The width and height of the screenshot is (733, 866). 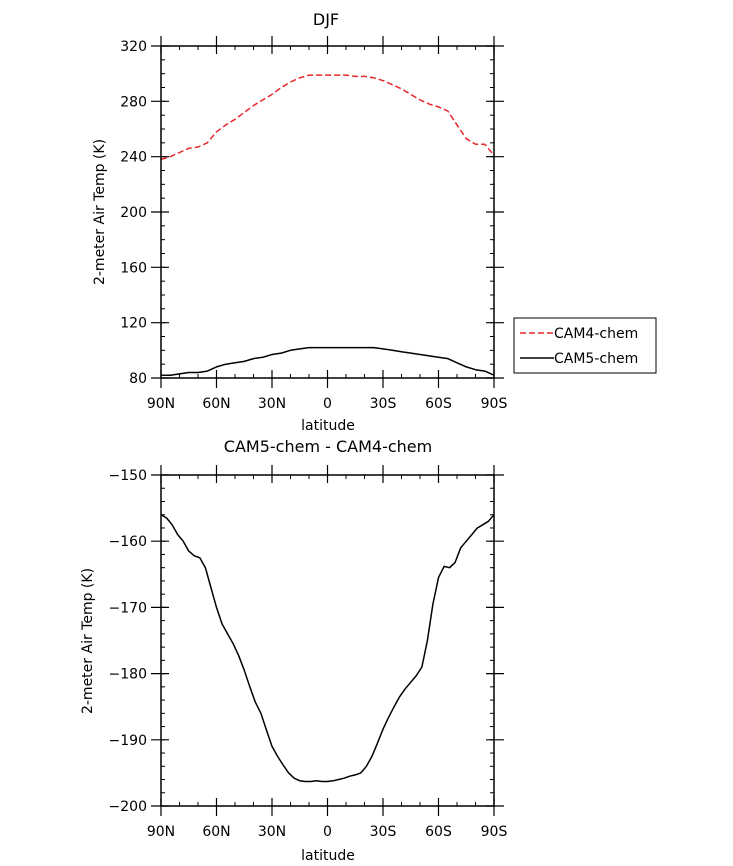 I want to click on legend: CAM4-chem CAM5-chem, so click(x=585, y=345).